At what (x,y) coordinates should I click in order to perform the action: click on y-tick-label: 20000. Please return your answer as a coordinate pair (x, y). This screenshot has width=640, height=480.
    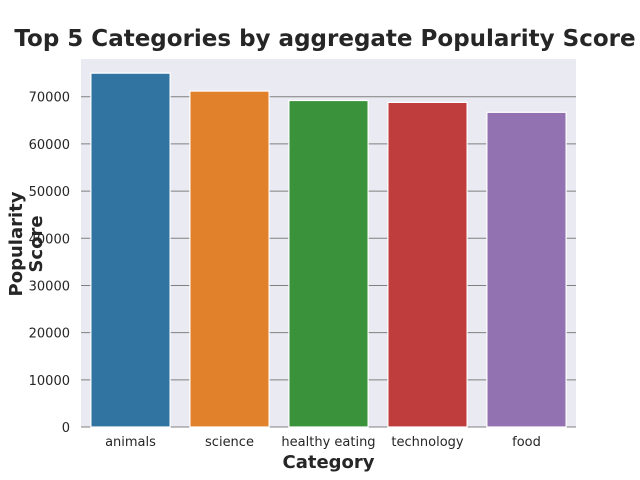
    Looking at the image, I should click on (49, 334).